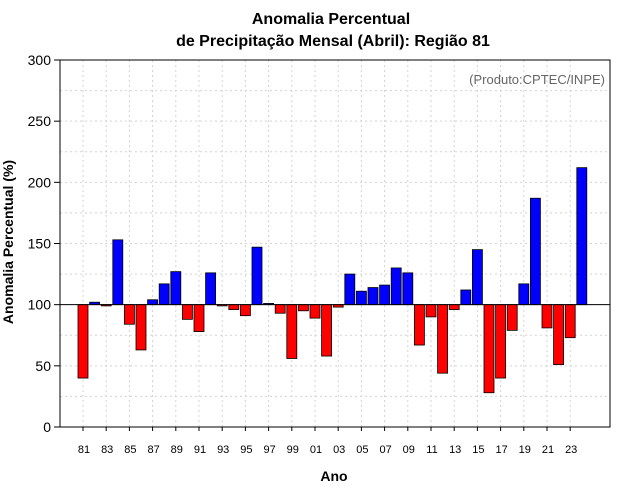 This screenshot has width=640, height=500. Describe the element at coordinates (200, 450) in the screenshot. I see `x-tick-label: 91` at that location.